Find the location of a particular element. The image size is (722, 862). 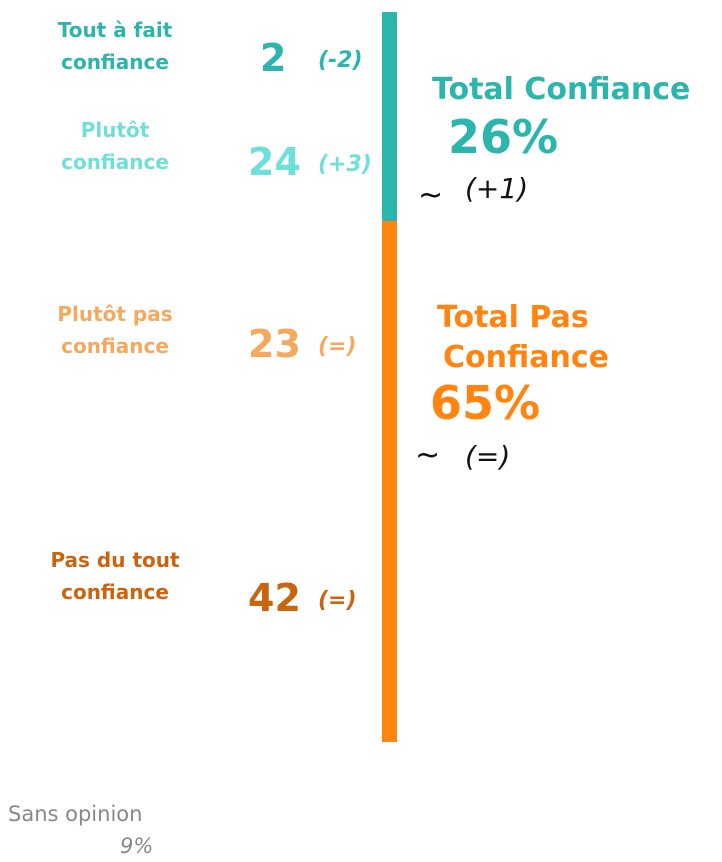

item-change: (+3) is located at coordinates (345, 164).